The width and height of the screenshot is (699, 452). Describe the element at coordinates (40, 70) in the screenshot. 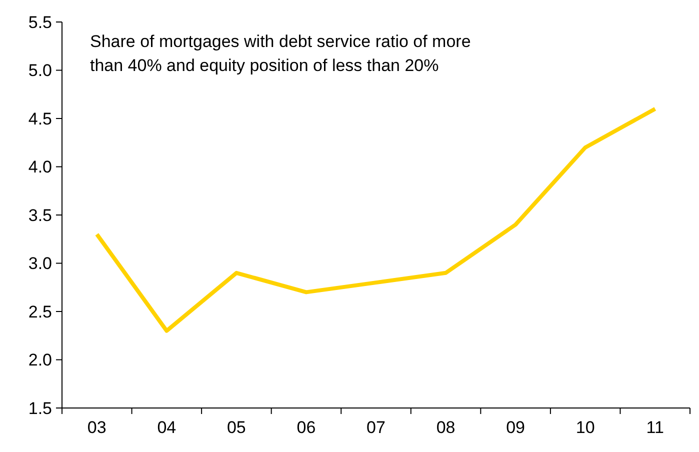

I see `y-tick-label: 5.0` at that location.